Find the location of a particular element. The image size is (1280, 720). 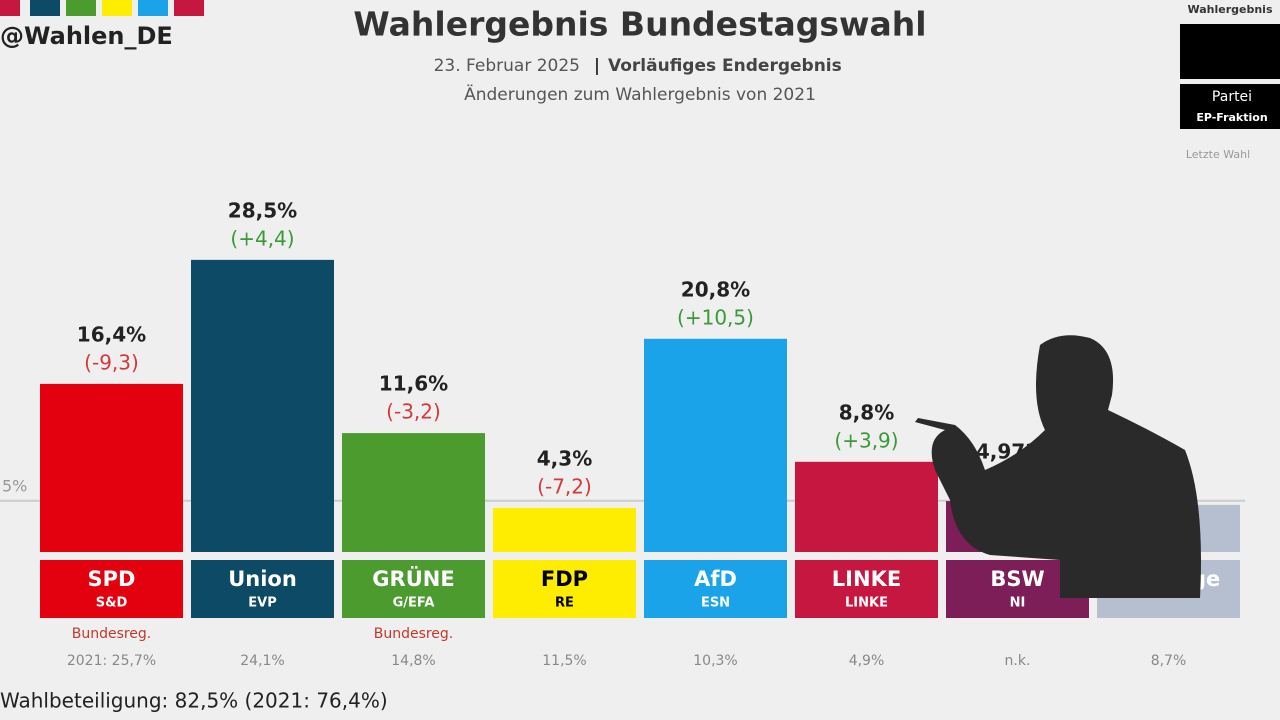

change-label: (+3,9) is located at coordinates (866, 440).